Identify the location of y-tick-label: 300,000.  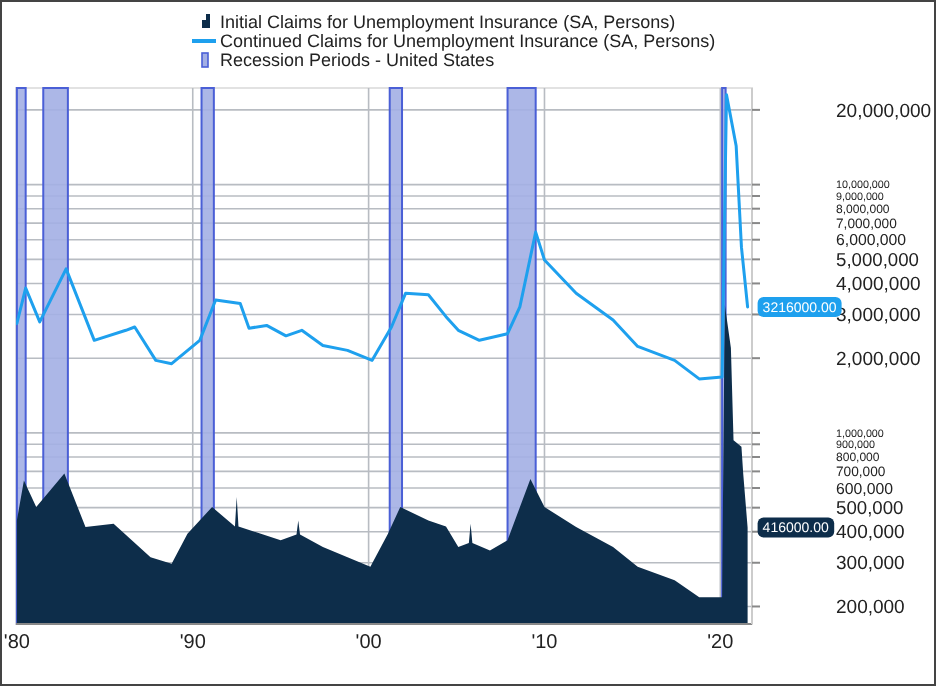
(870, 564).